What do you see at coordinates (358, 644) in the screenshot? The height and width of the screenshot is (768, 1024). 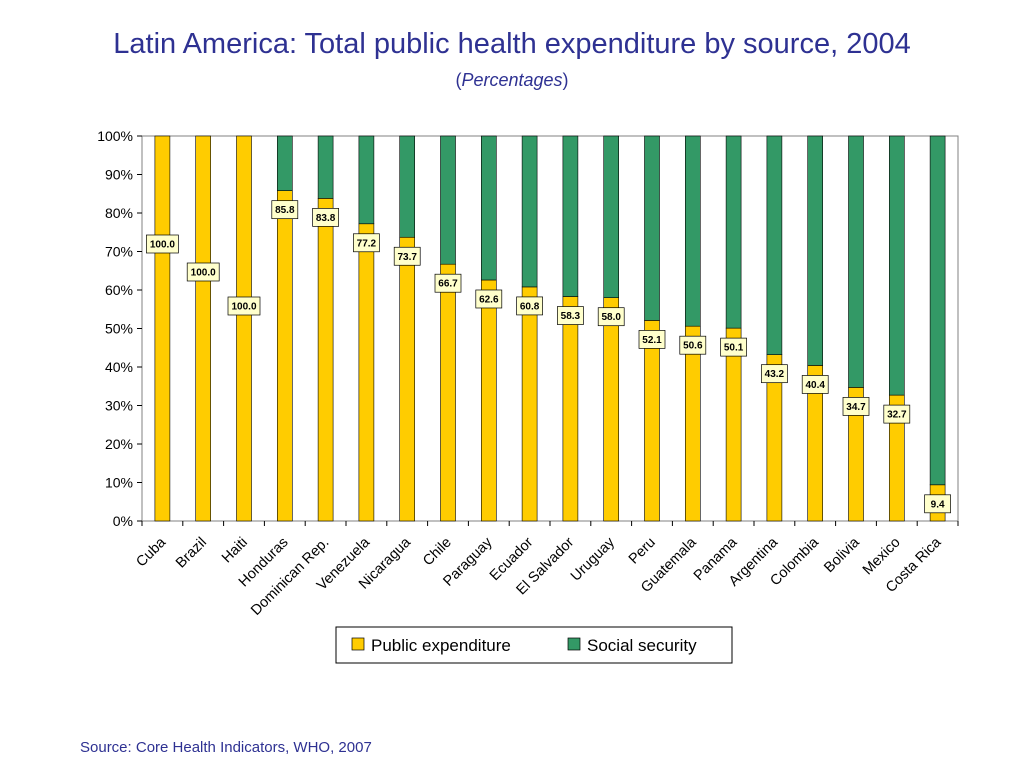 I see `legend-swatch-public` at bounding box center [358, 644].